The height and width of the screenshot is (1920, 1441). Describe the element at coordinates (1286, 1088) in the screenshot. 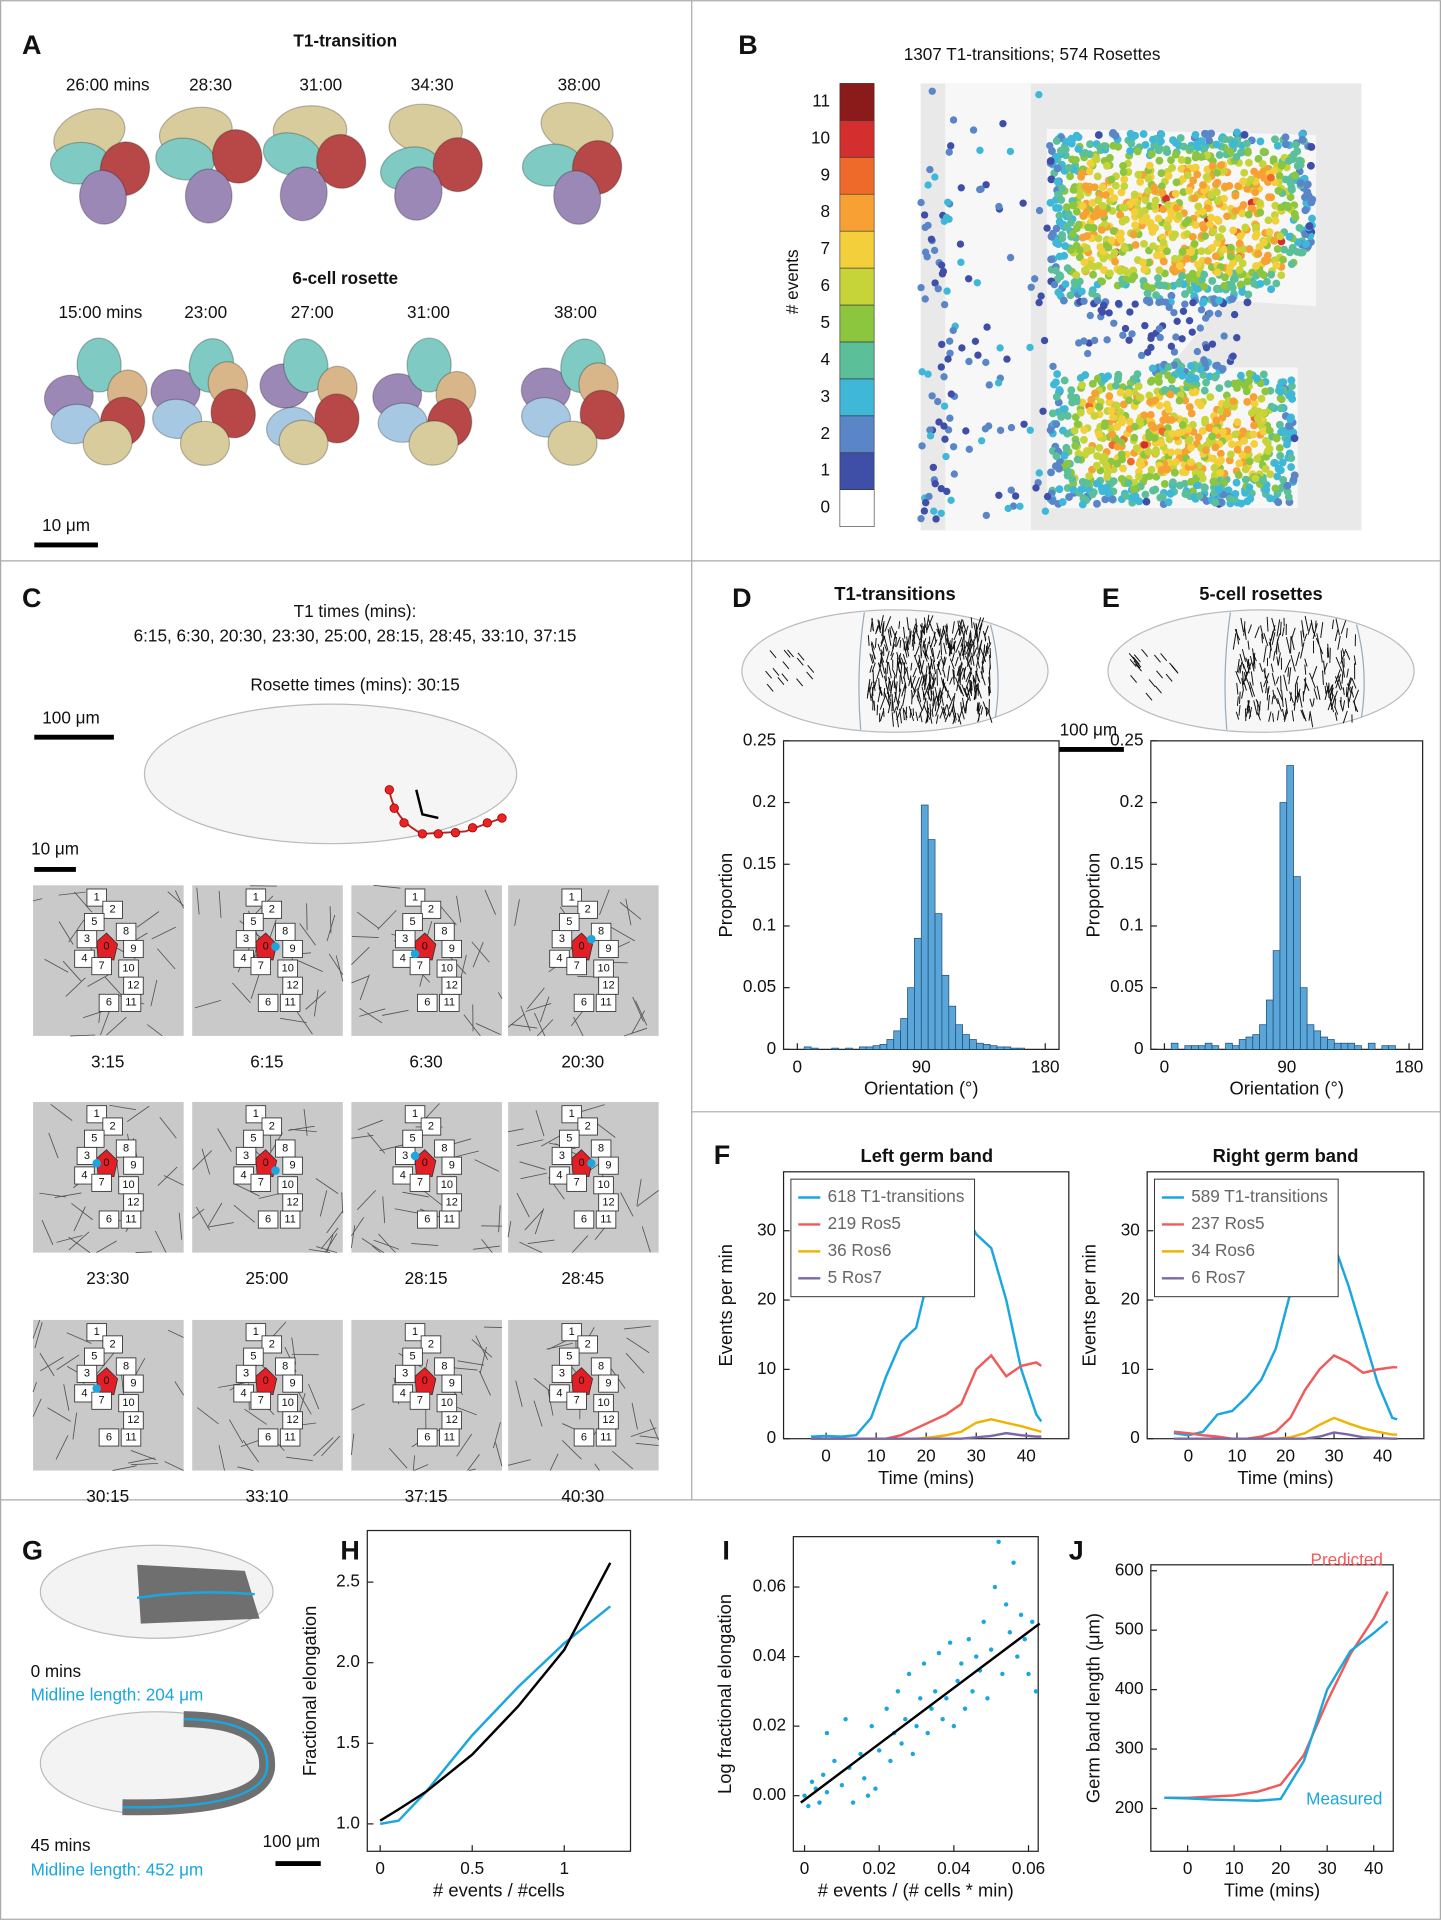

I see `x-axis-label: Orientation (°)` at that location.